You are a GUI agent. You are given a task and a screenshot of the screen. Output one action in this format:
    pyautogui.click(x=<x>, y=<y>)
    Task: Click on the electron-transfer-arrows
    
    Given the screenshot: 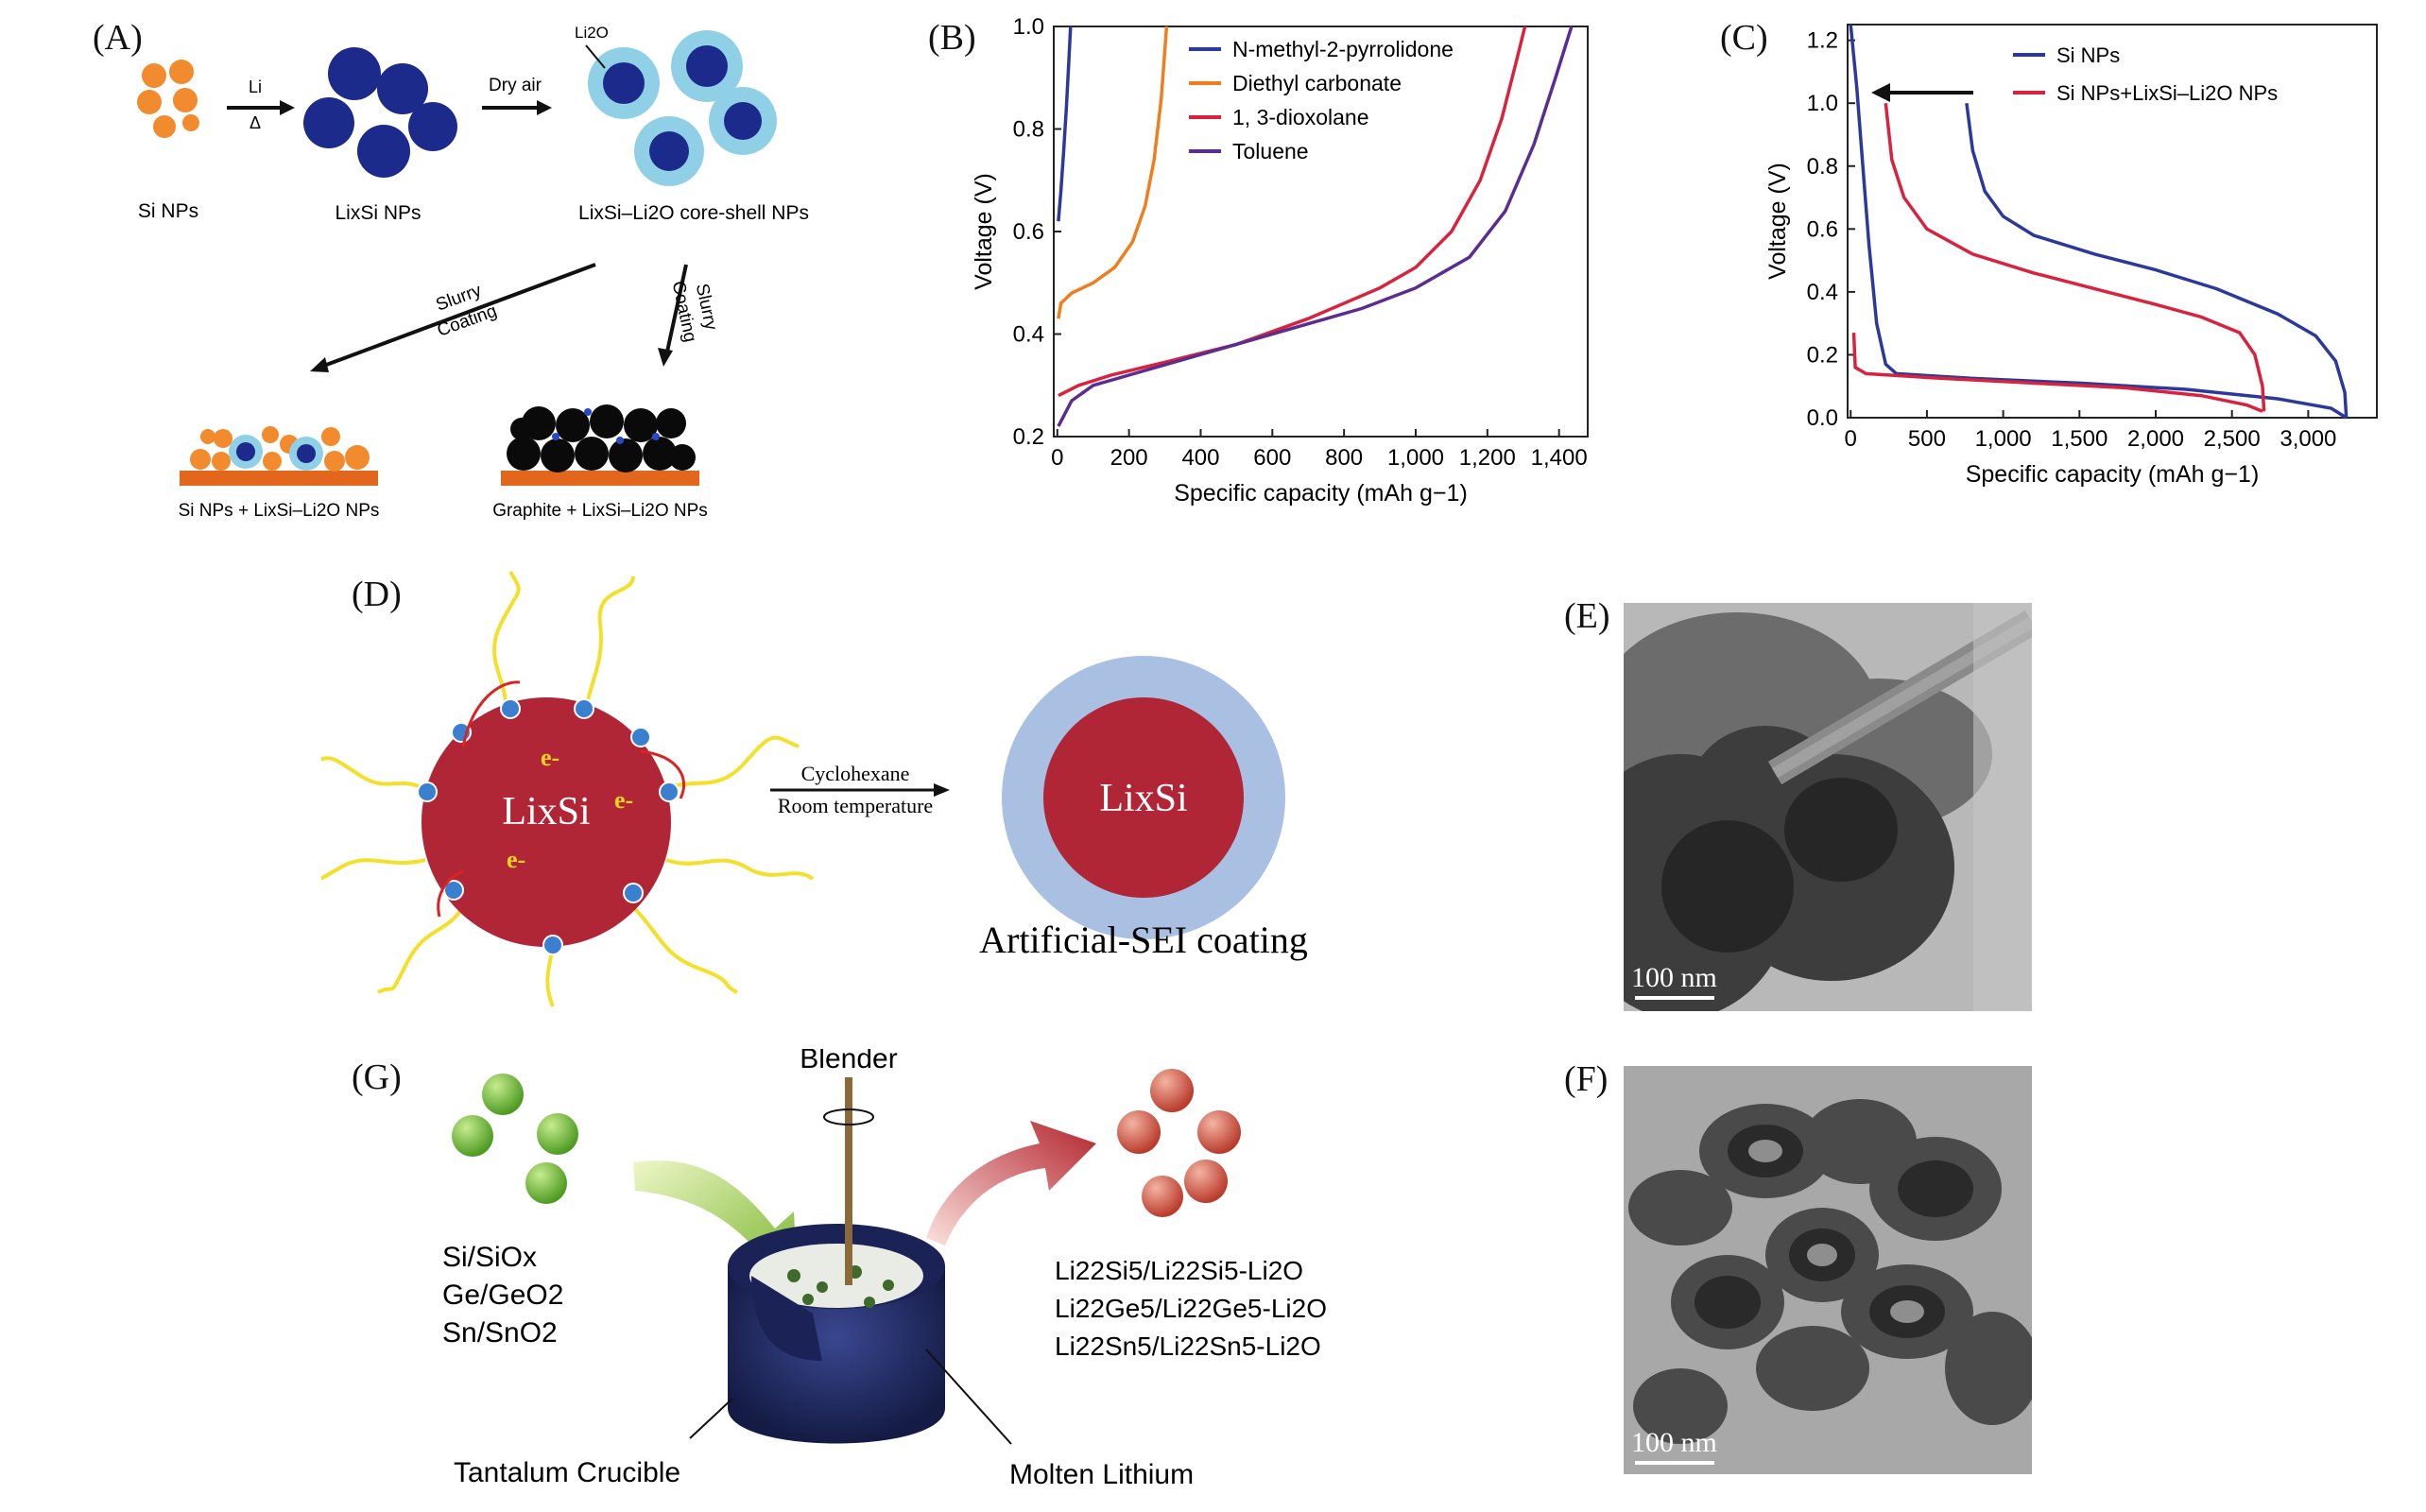 What is the action you would take?
    pyautogui.click(x=561, y=799)
    